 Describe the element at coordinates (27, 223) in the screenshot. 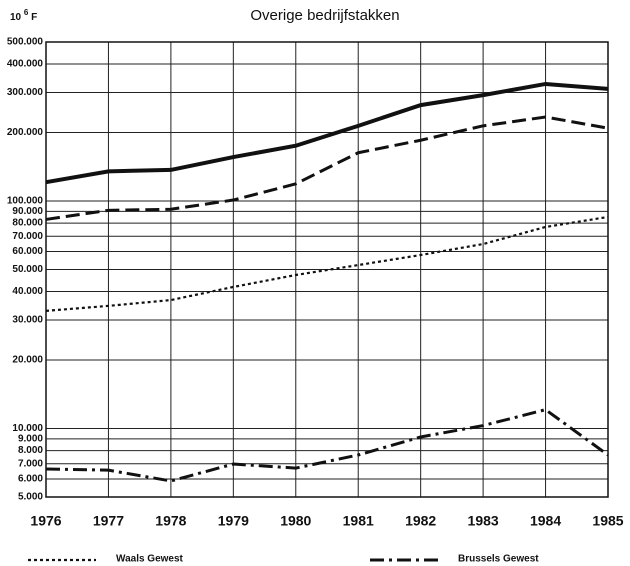

I see `y-tick-label: 80.000` at that location.